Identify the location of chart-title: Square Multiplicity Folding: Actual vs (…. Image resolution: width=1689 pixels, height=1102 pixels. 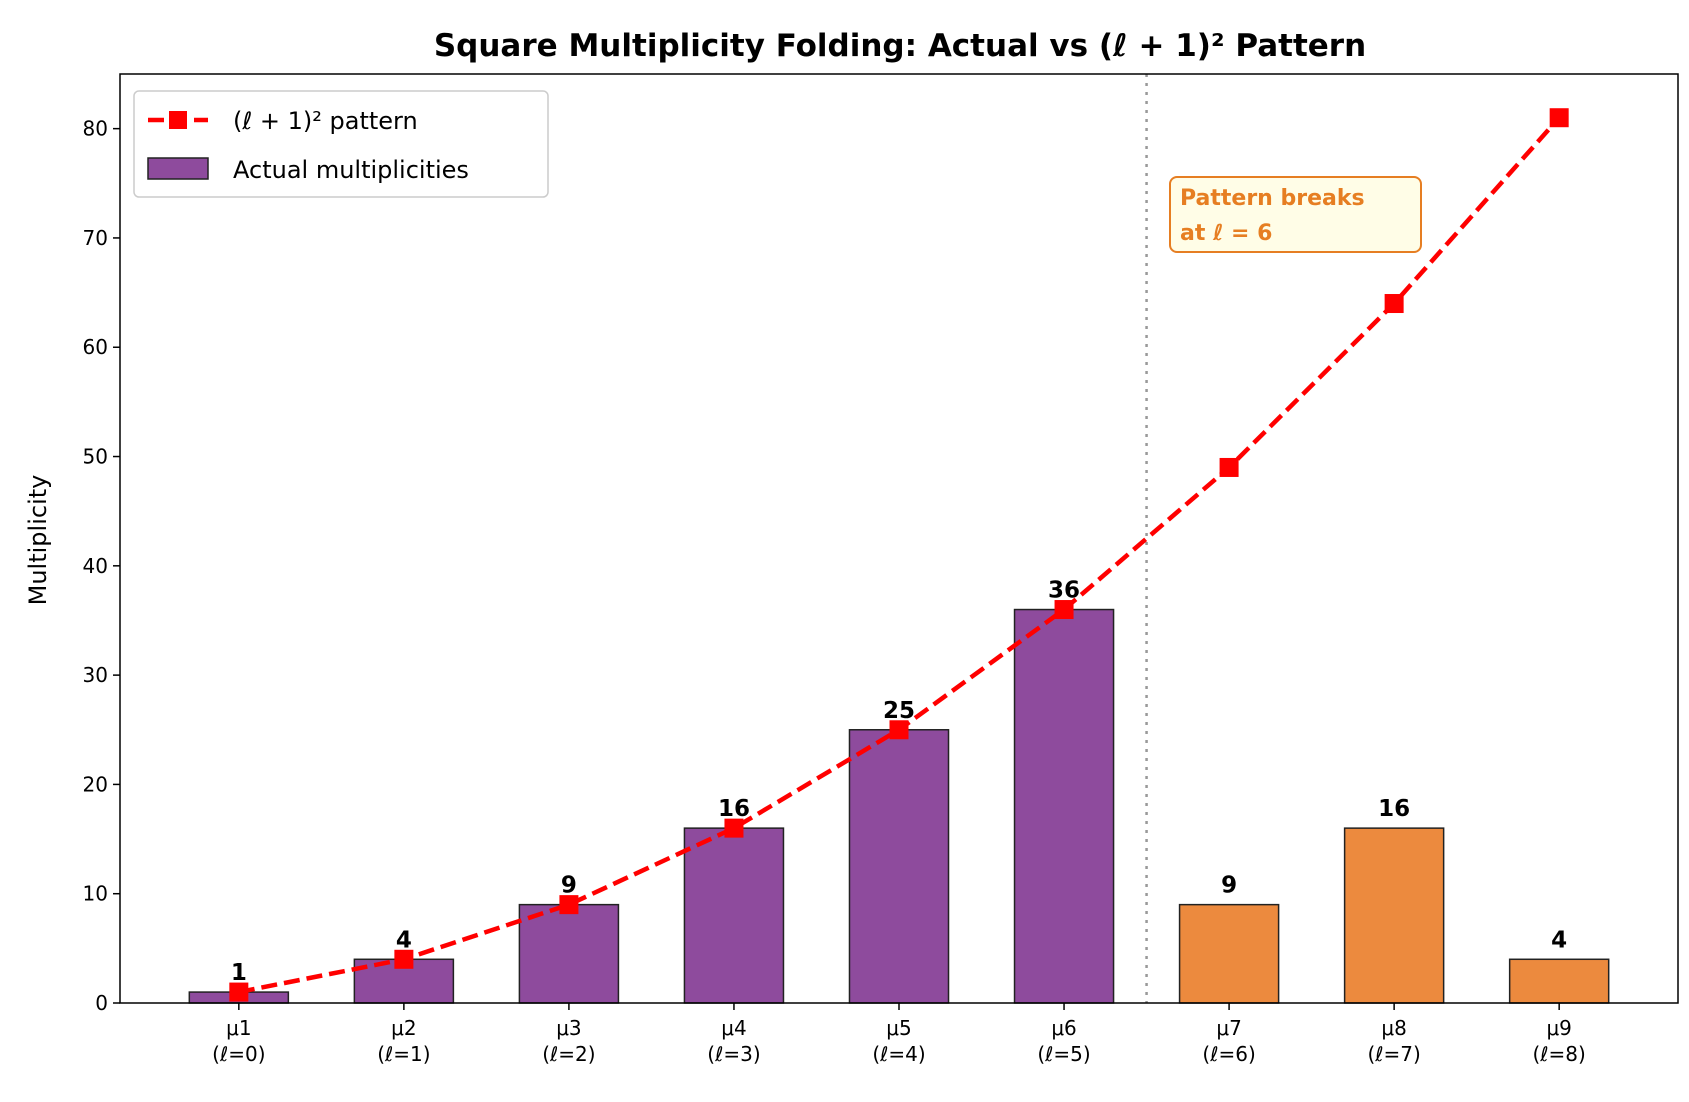
(900, 46).